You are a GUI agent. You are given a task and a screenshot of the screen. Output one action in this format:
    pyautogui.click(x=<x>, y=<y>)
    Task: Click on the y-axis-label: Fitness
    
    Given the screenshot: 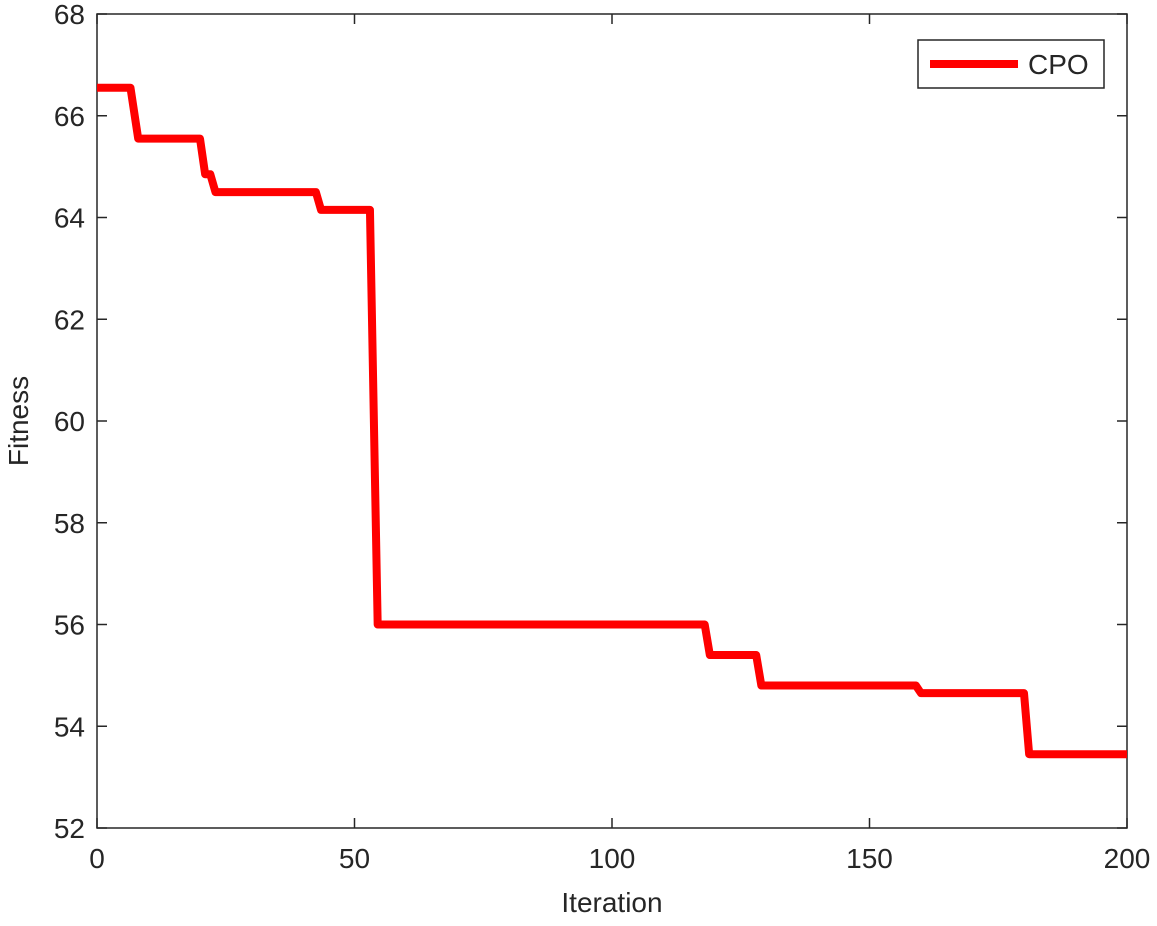 What is the action you would take?
    pyautogui.click(x=18, y=421)
    